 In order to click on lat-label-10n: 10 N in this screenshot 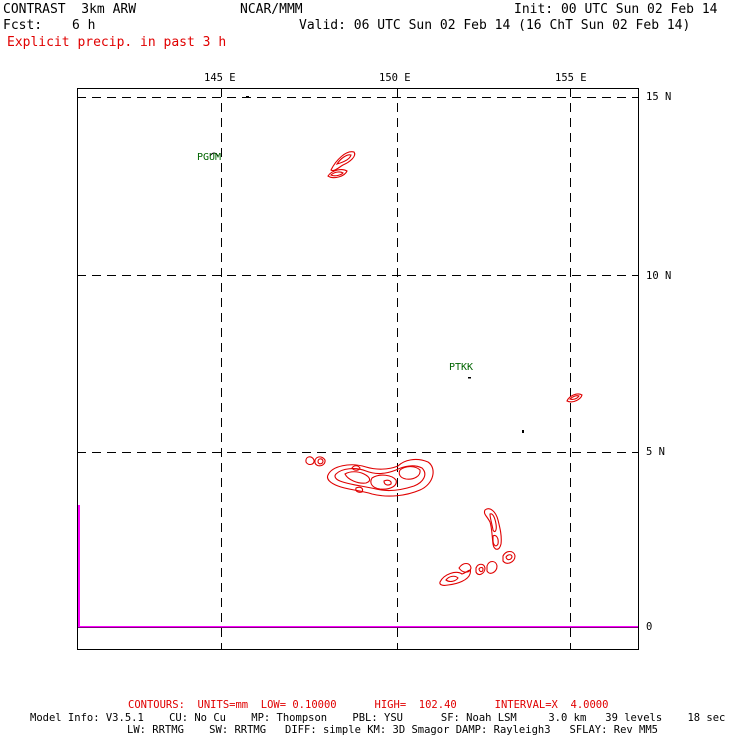, I will do `click(659, 276)`.